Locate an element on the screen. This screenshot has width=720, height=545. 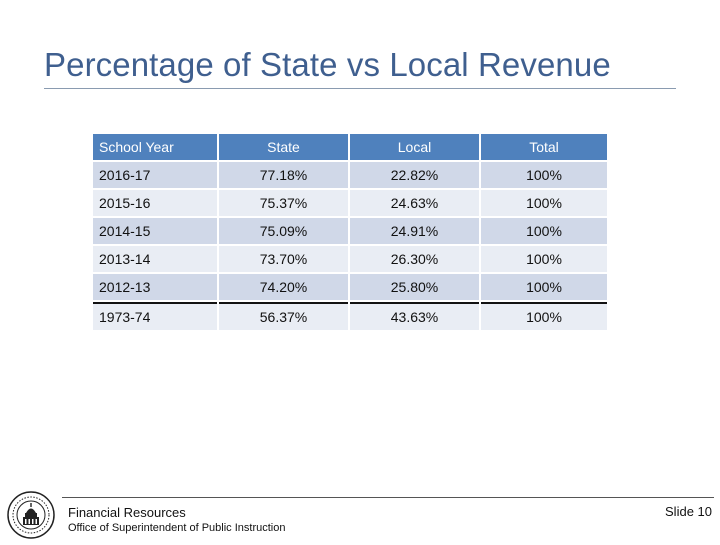
table-row: 1973-74 56.37% 43.63% 100% is located at coordinates (350, 316).